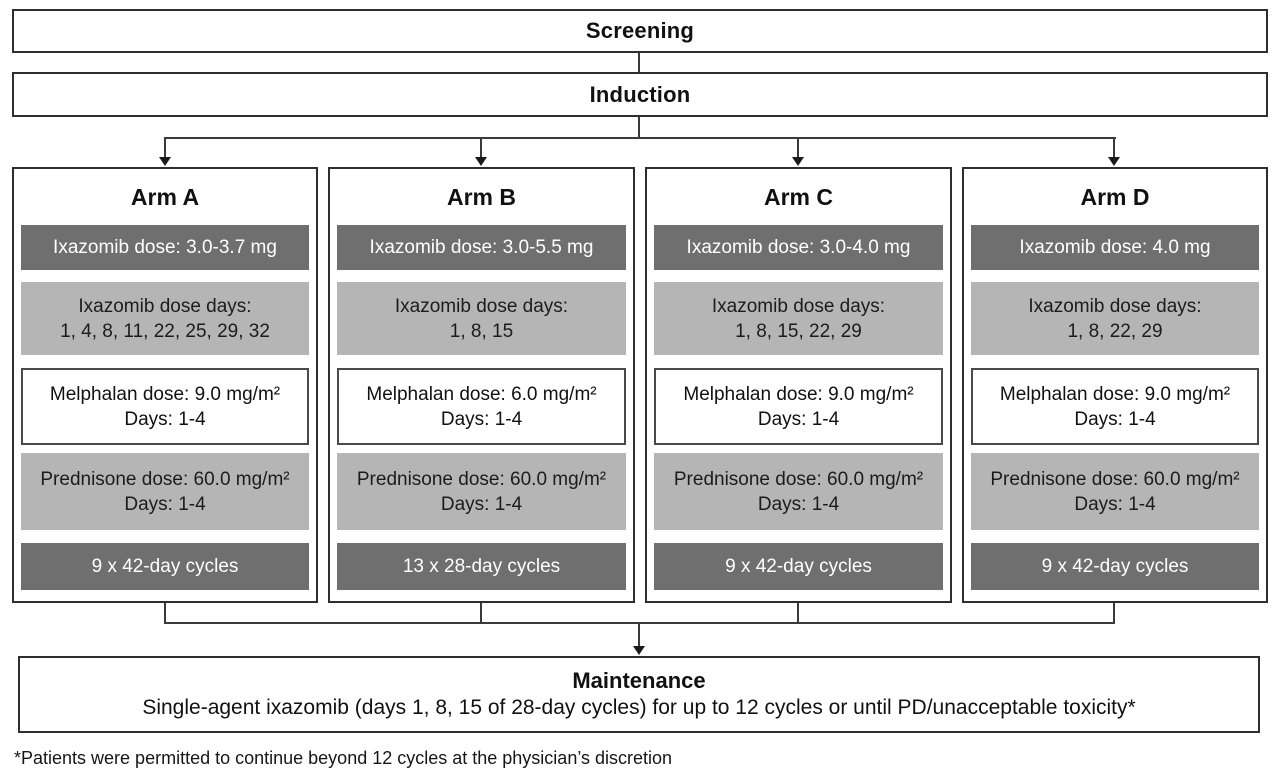 The width and height of the screenshot is (1280, 783). What do you see at coordinates (798, 406) in the screenshot?
I see `arm-c-melphalan: Melphalan dose: 9.0 mg/m² Days: 1-4` at bounding box center [798, 406].